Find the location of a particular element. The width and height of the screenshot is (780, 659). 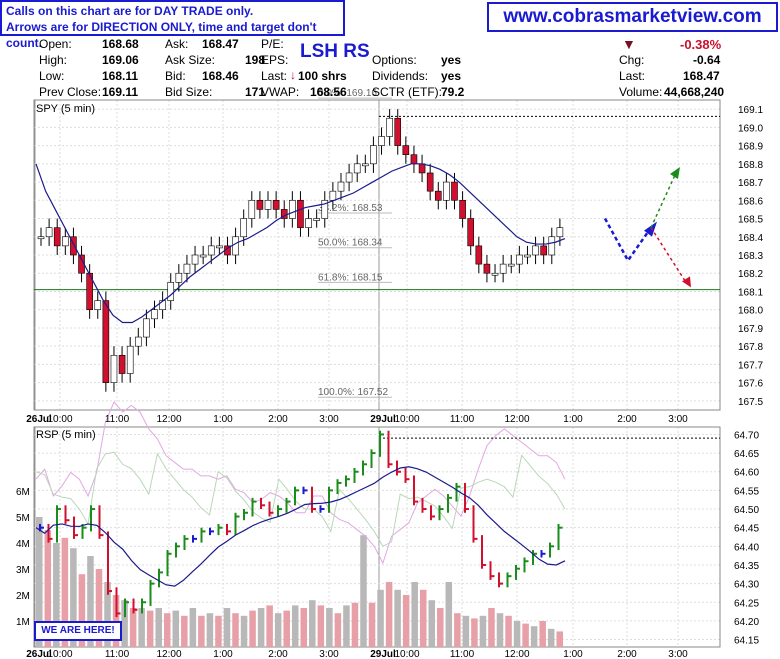

bearish-arrowhead is located at coordinates (686, 282).